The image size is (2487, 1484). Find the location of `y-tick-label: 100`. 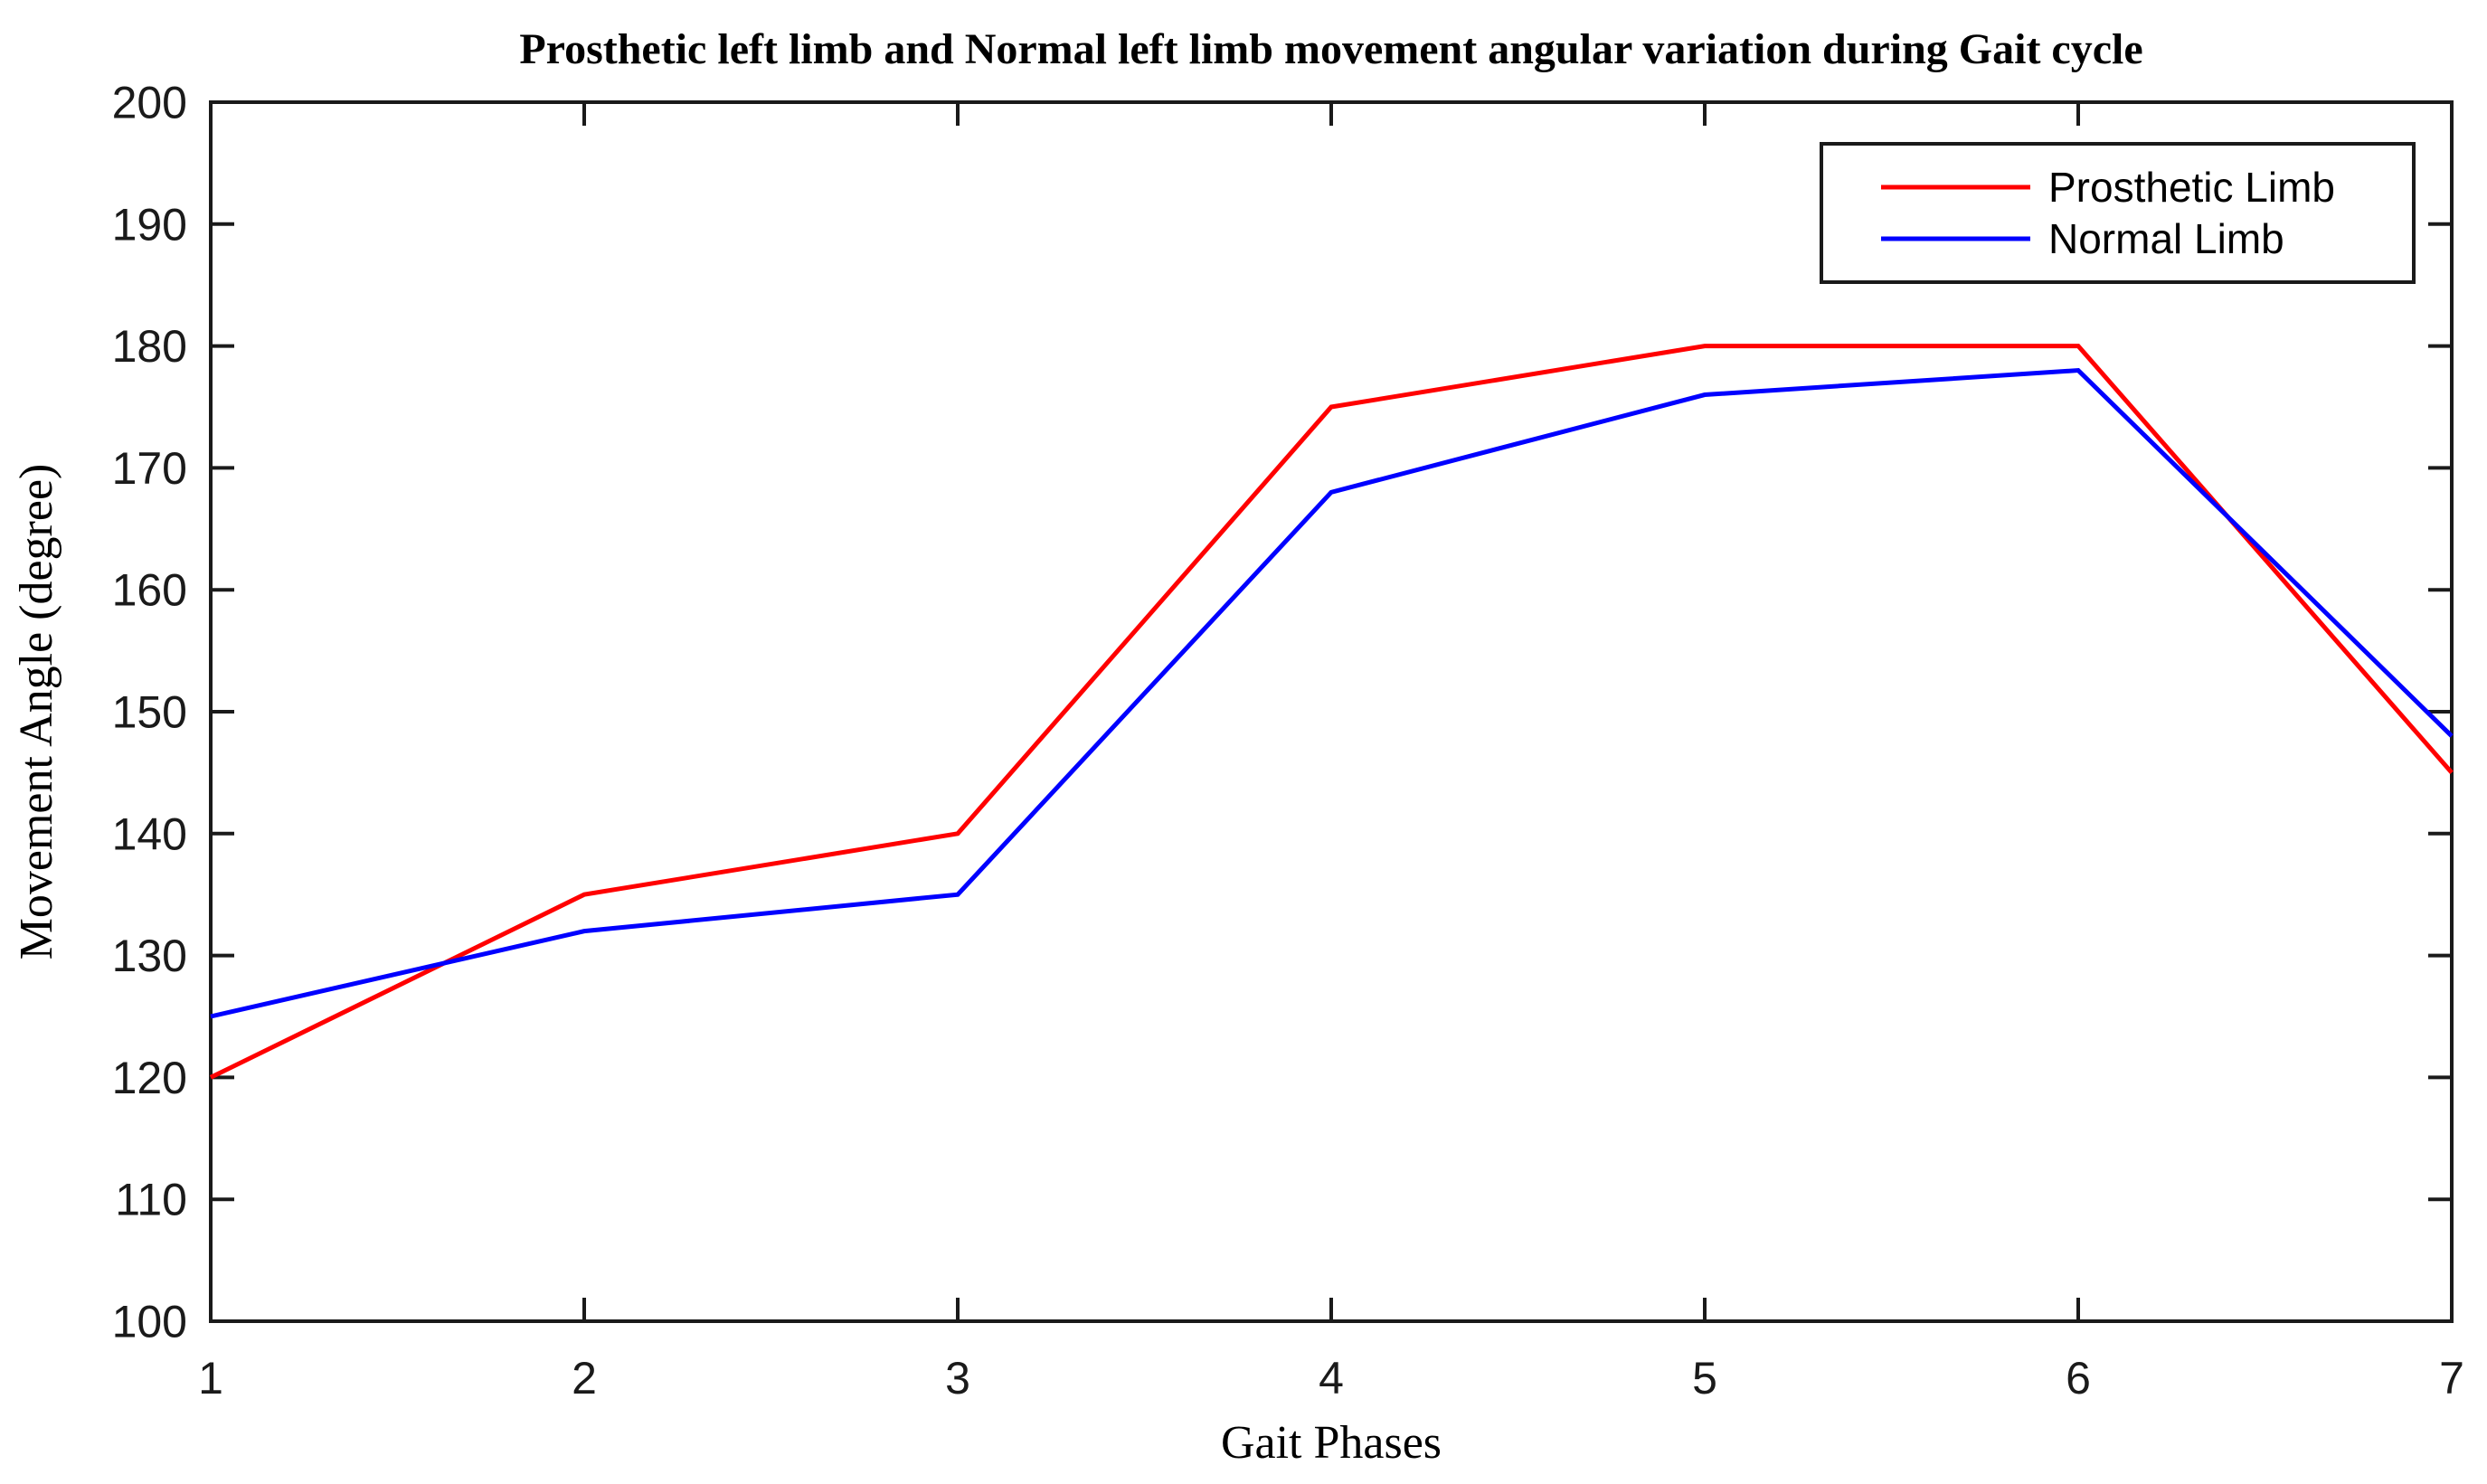

y-tick-label: 100 is located at coordinates (149, 1322).